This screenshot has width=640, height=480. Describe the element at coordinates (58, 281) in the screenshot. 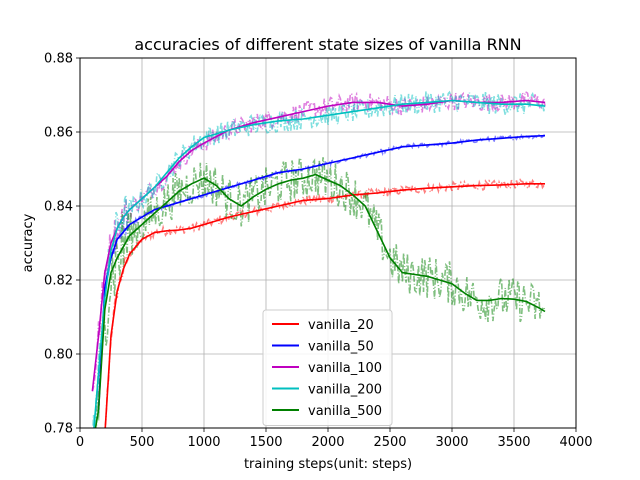

I see `y-tick-label: 0.82` at that location.